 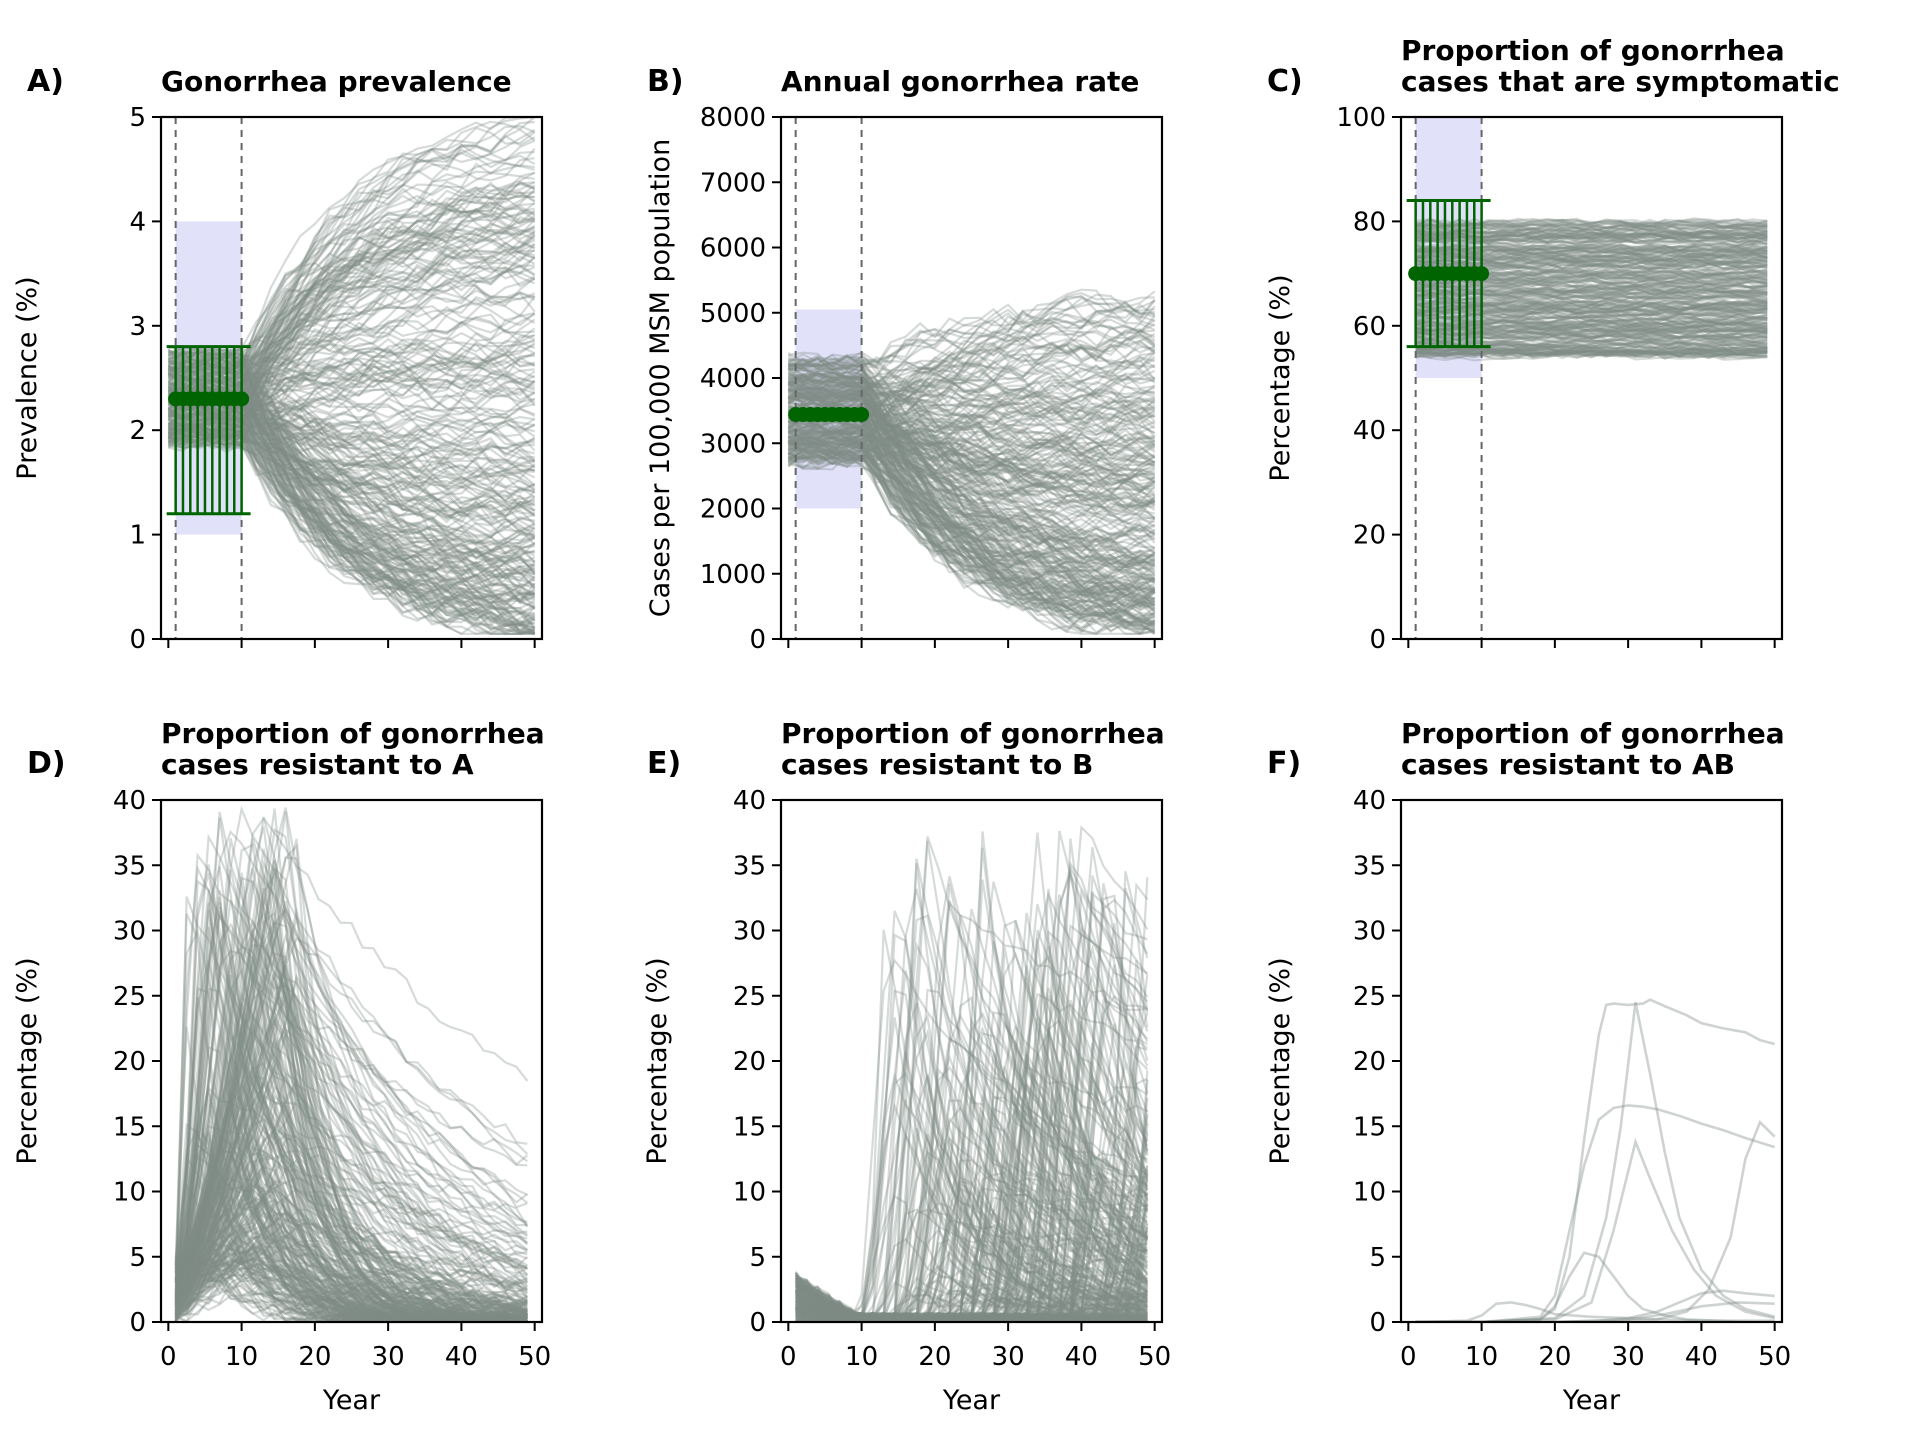 I want to click on x-tick-label: 0, so click(x=788, y=1357).